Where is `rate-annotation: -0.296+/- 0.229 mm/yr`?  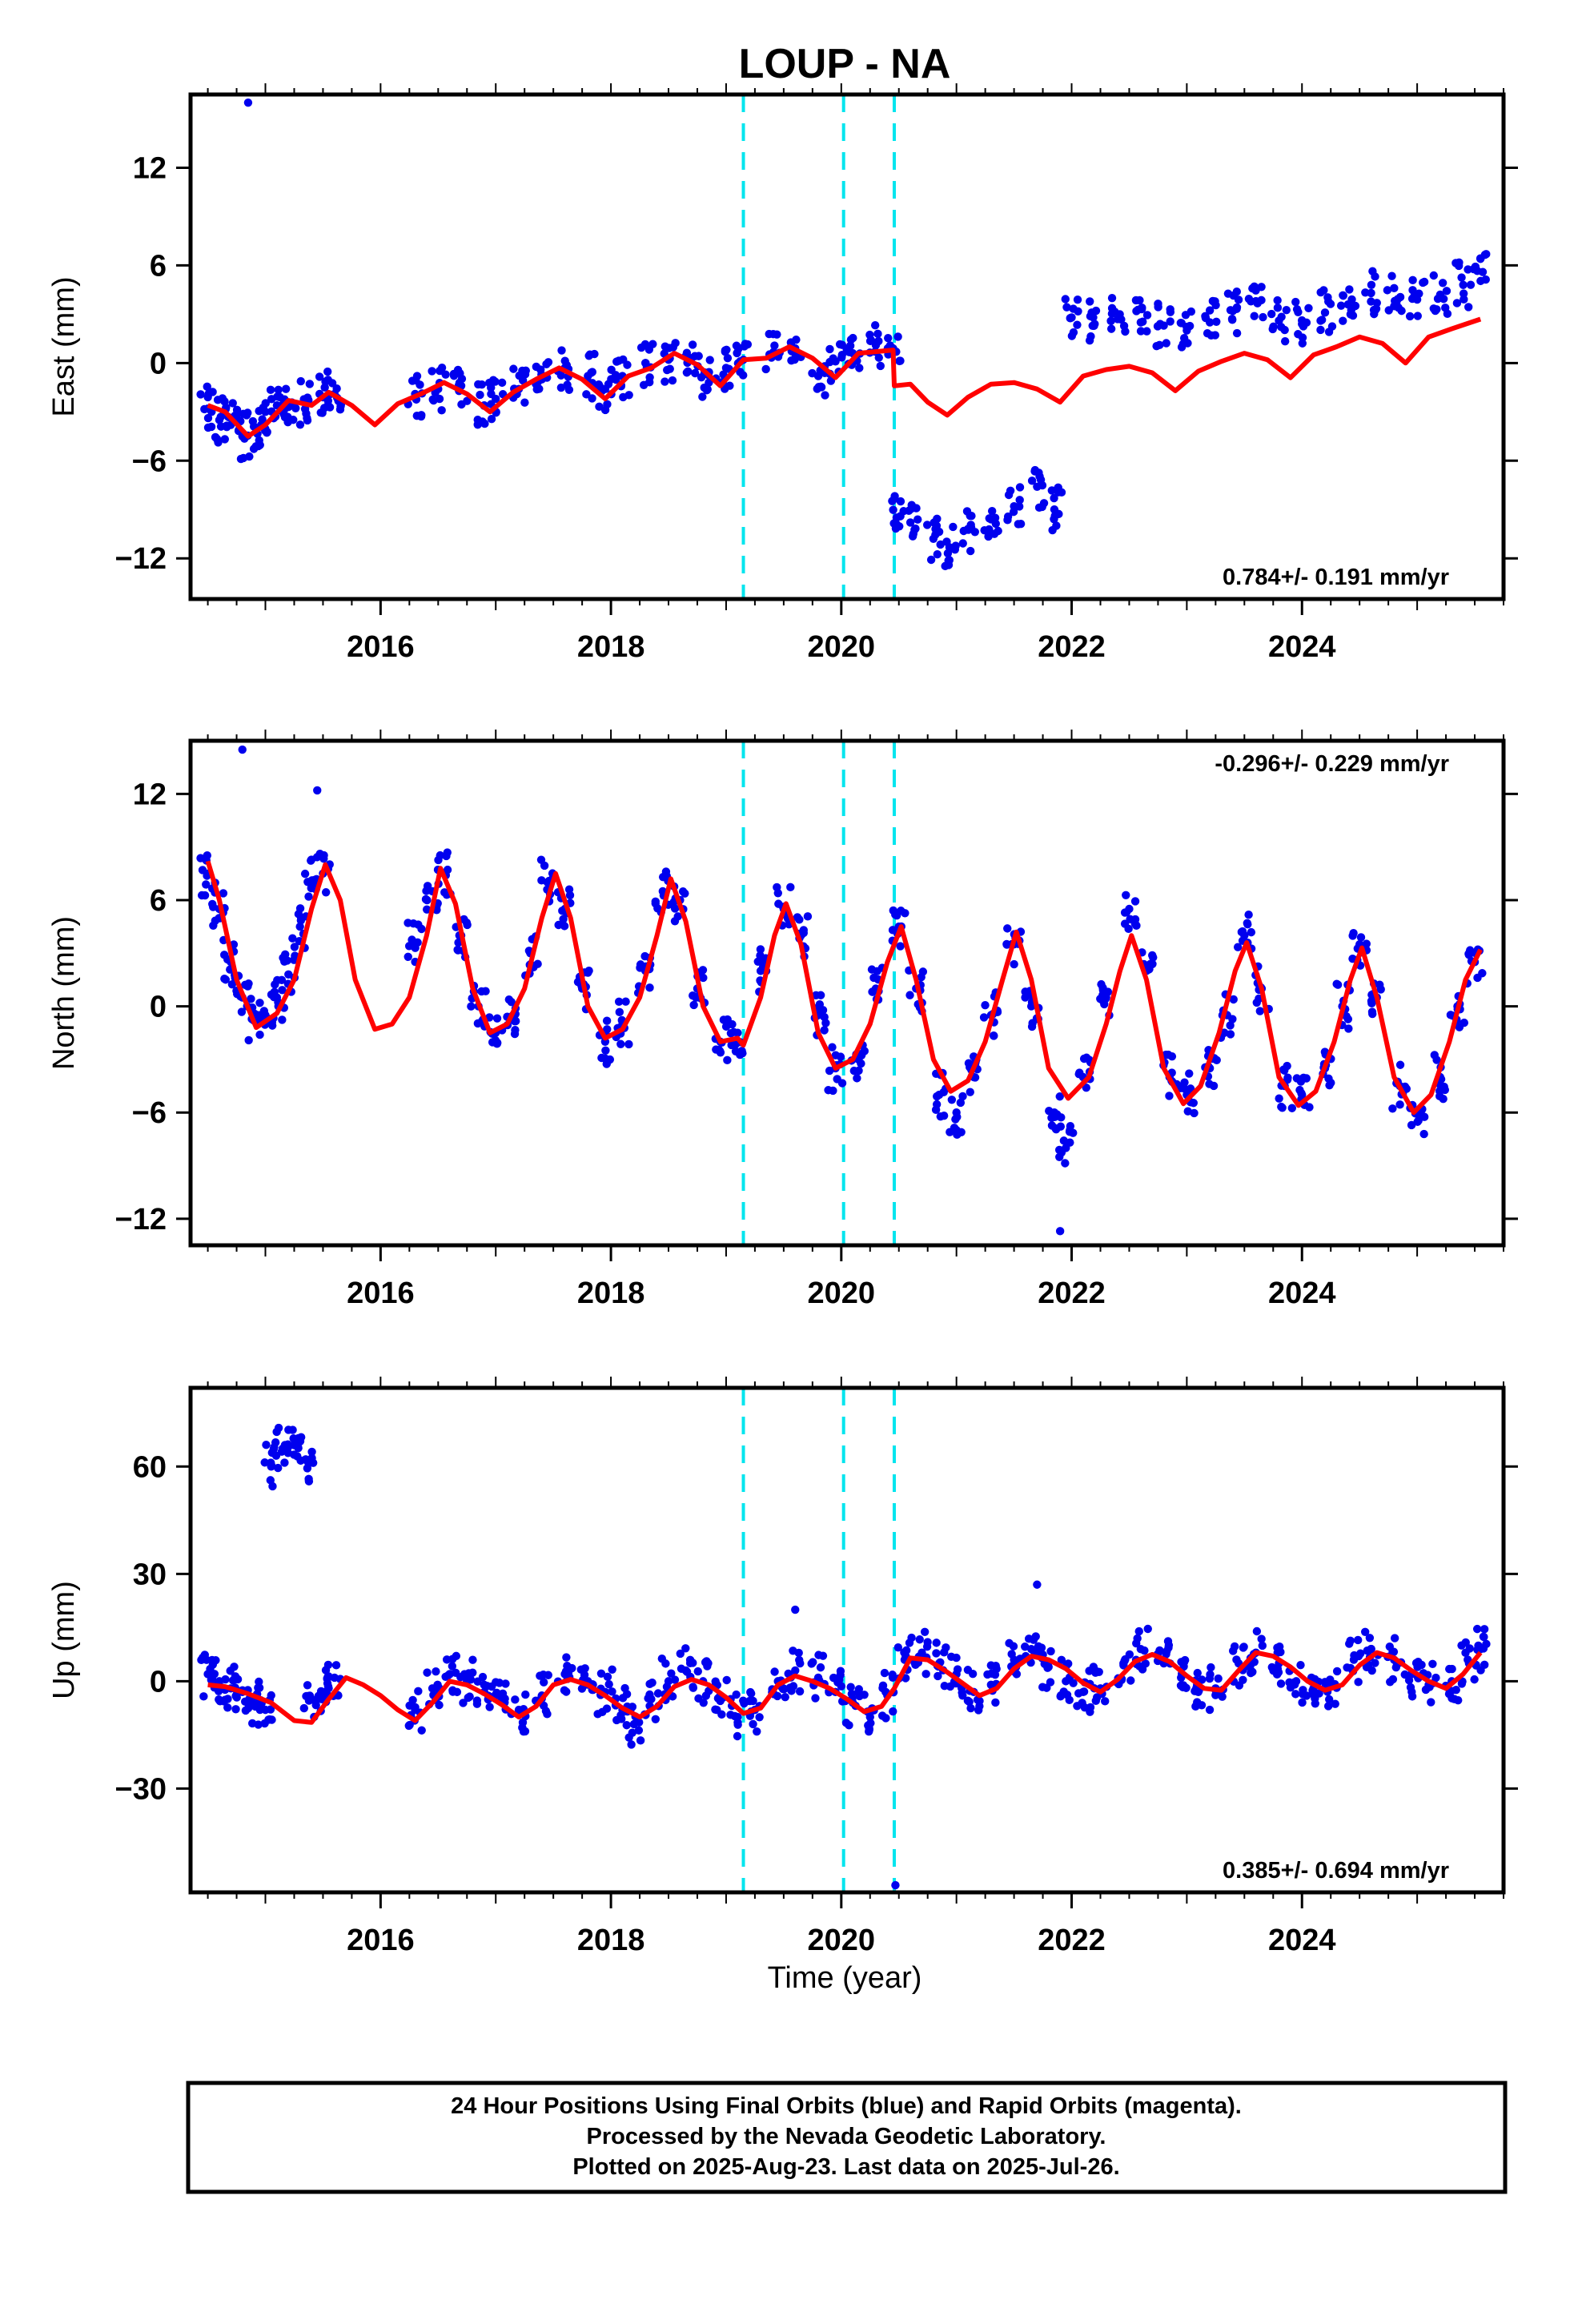 rate-annotation: -0.296+/- 0.229 mm/yr is located at coordinates (1332, 764).